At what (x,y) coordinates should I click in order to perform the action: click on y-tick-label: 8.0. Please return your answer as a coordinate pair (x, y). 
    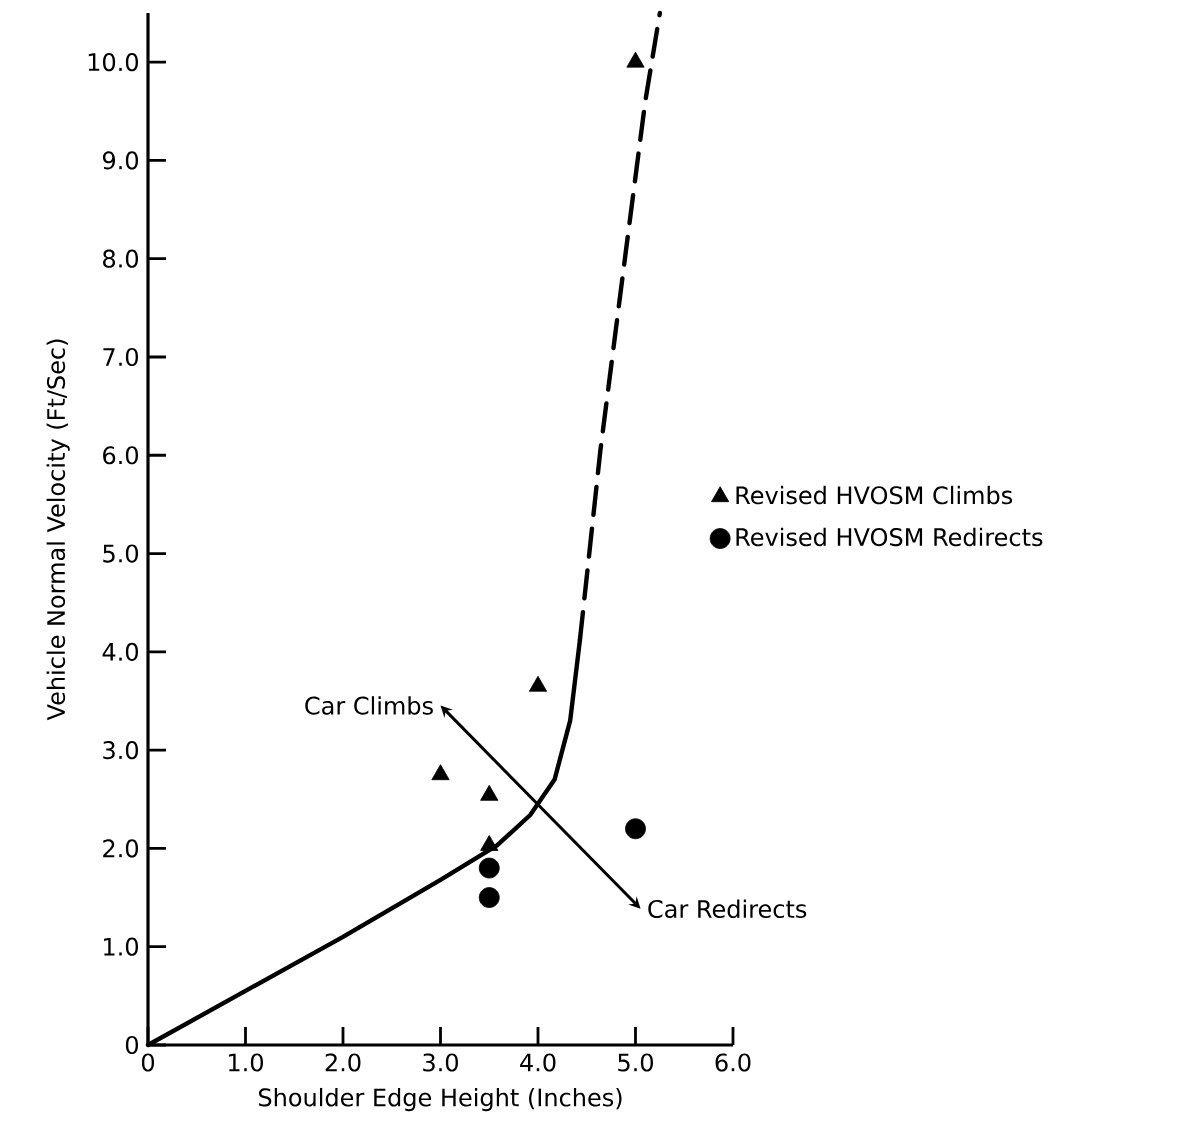
    Looking at the image, I should click on (121, 258).